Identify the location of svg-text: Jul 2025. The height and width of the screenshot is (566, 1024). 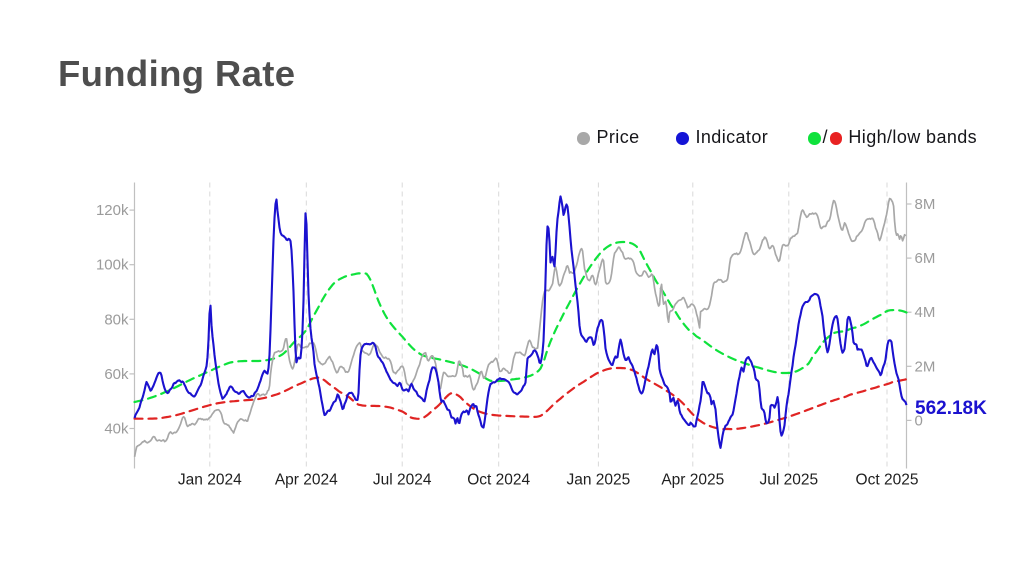
(788, 480).